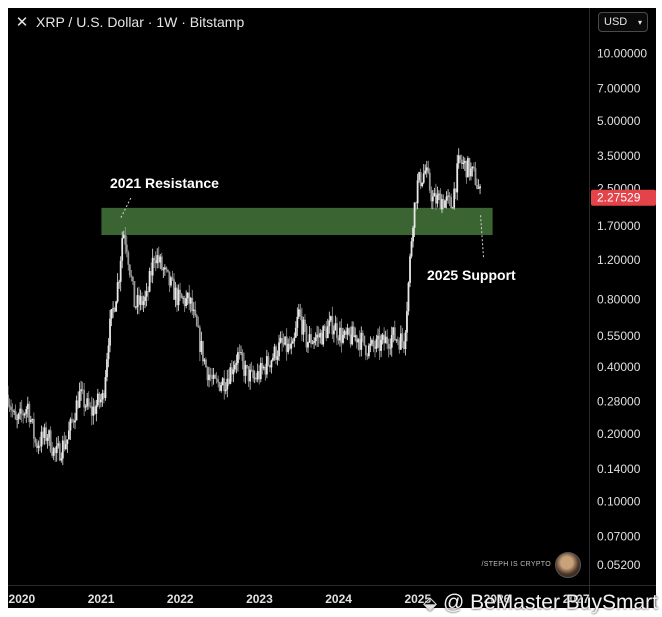 The image size is (662, 617). I want to click on support-leader, so click(482, 237).